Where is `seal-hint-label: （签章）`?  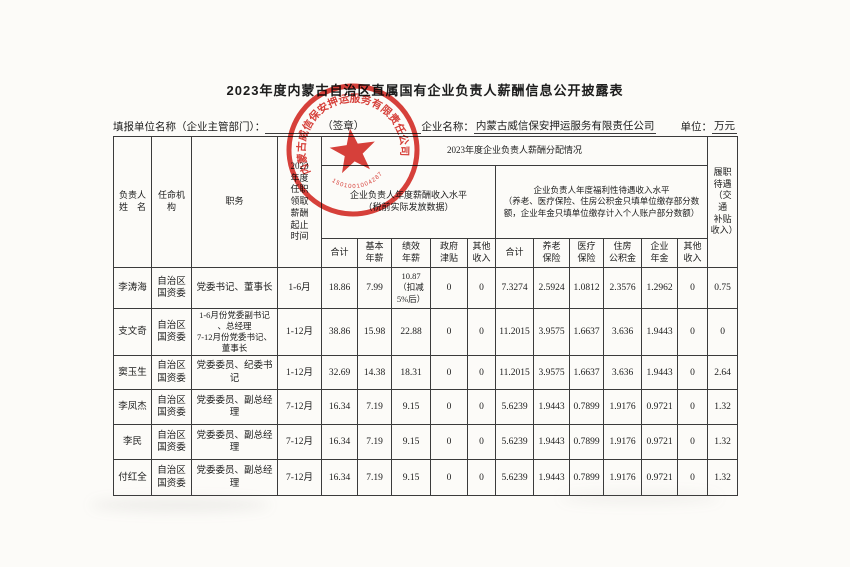 seal-hint-label: （签章） is located at coordinates (343, 126).